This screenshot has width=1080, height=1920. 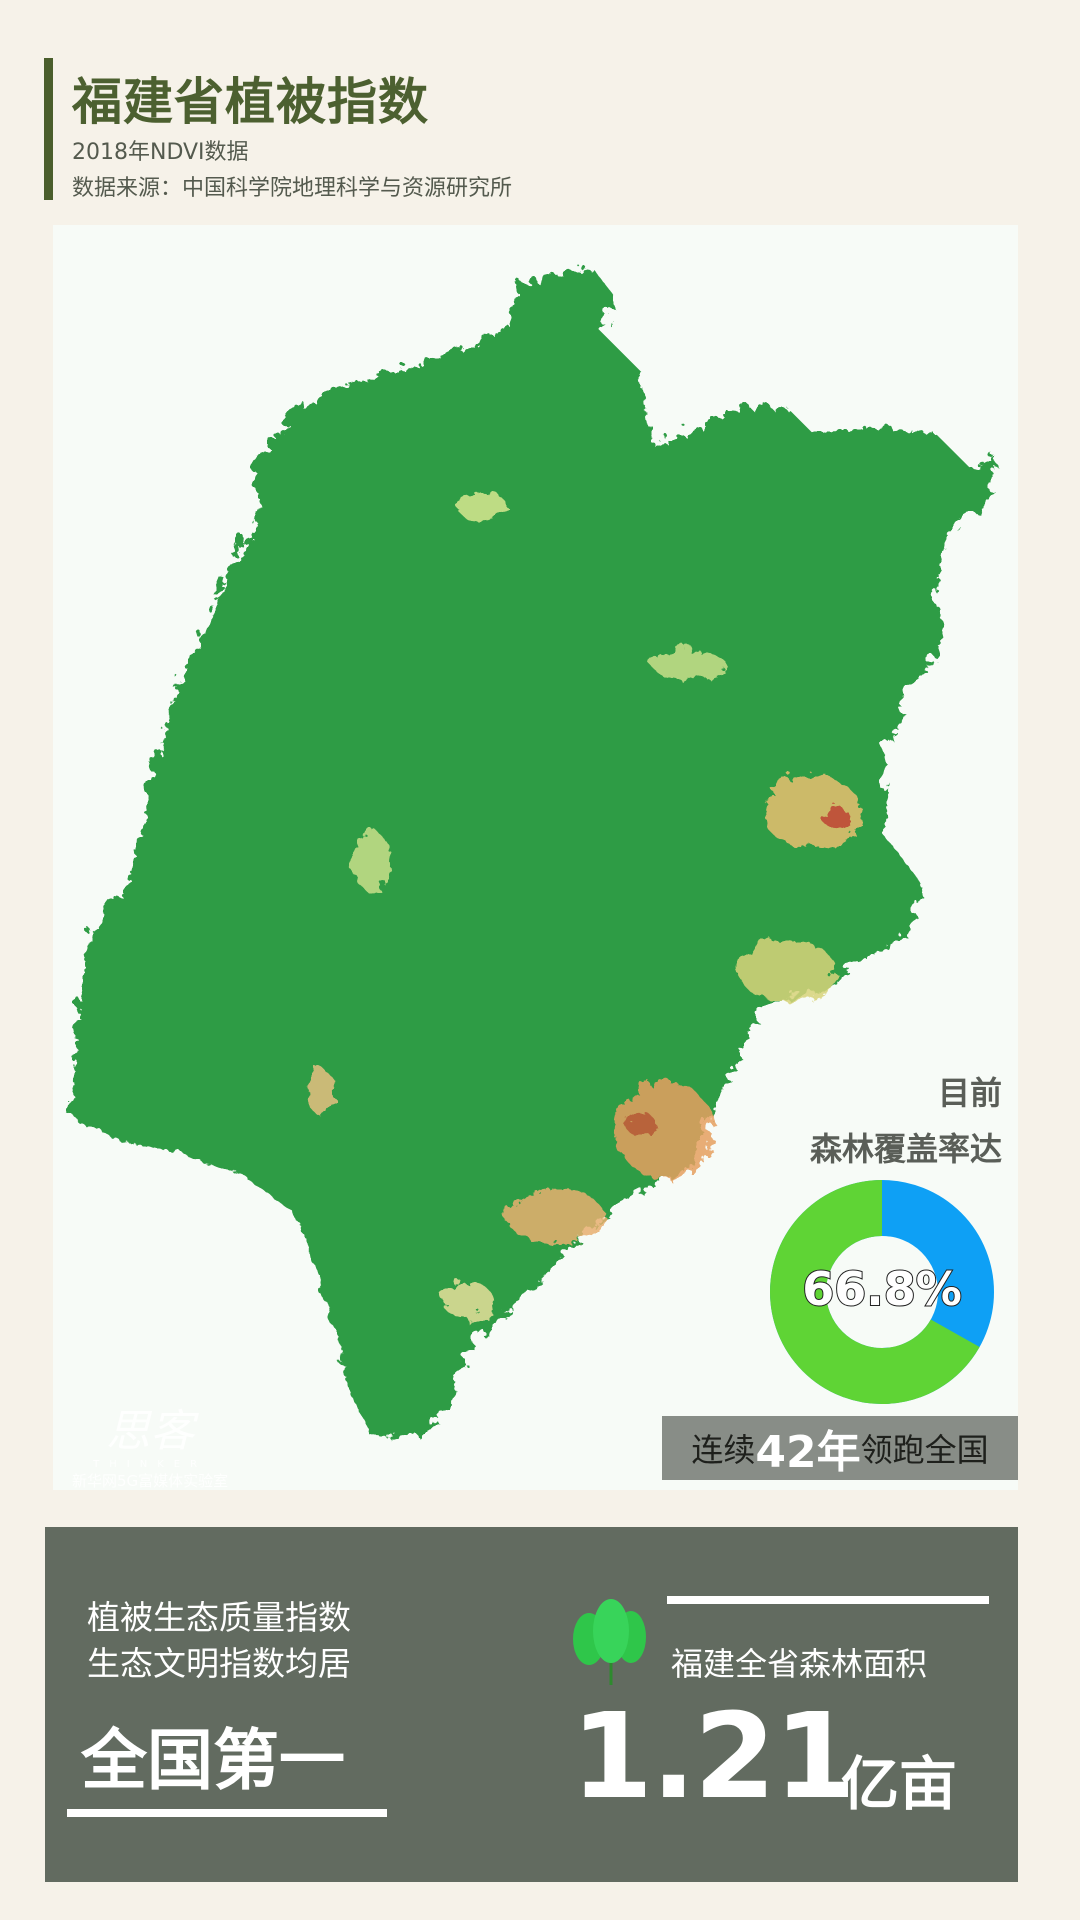 I want to click on page-title: 福建省植被指数, so click(x=250, y=102).